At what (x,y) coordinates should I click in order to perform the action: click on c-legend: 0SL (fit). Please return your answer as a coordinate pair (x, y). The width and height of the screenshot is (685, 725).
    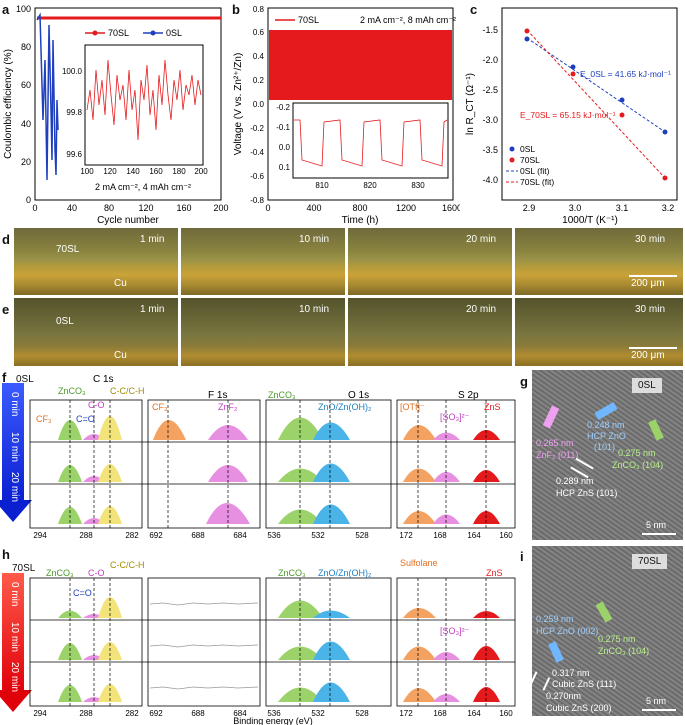
    Looking at the image, I should click on (535, 171).